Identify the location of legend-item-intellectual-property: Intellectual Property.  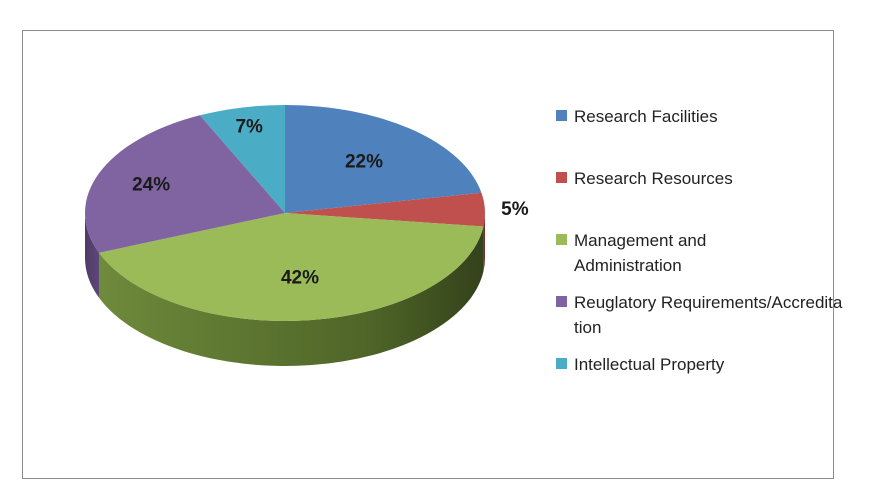
(701, 364).